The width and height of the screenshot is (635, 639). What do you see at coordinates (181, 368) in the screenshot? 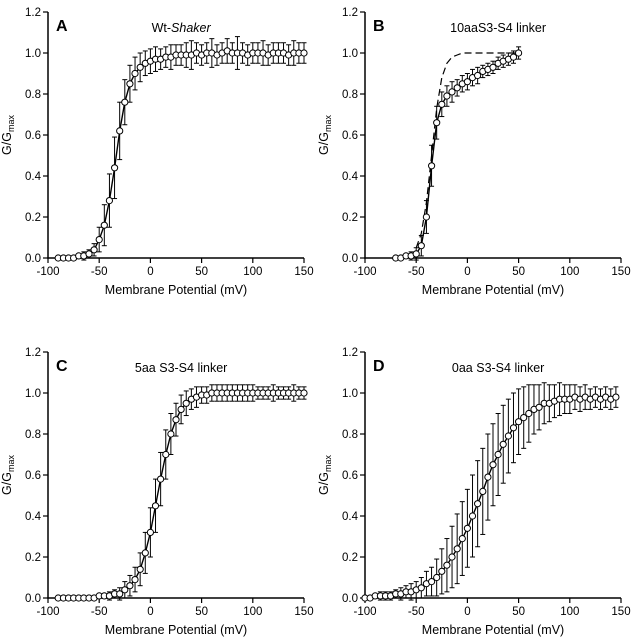
I see `panel-title: 5aa S3-S4 linker` at bounding box center [181, 368].